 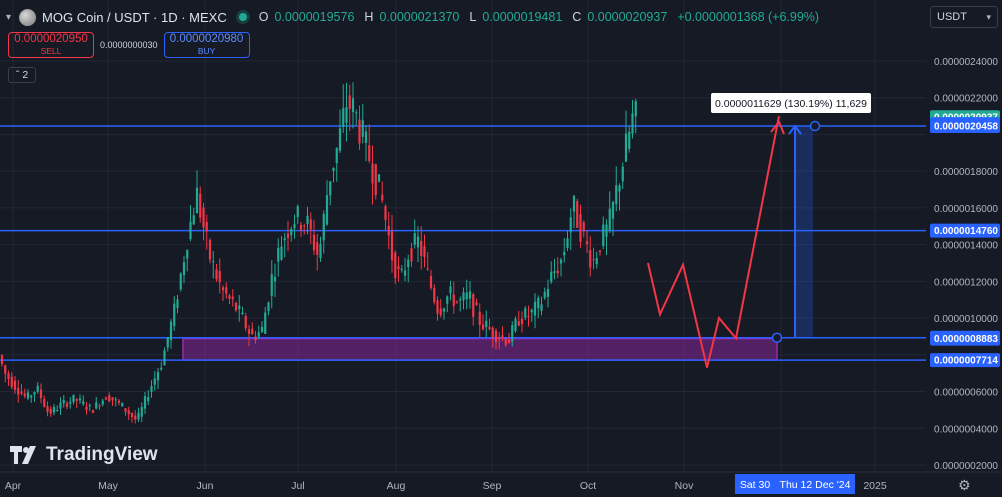 I want to click on measure-label-box, so click(x=791, y=103).